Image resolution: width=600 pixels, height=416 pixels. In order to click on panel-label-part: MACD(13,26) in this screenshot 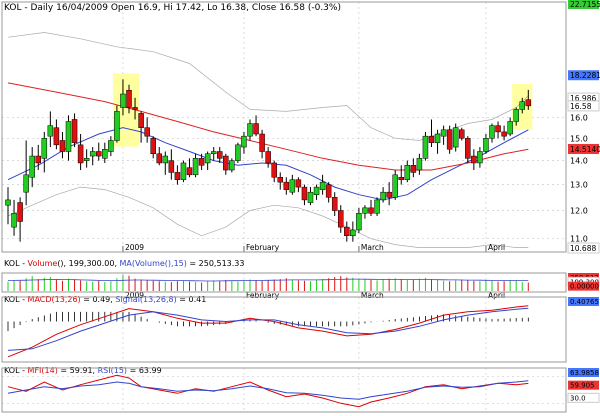, I will do `click(54, 299)`.